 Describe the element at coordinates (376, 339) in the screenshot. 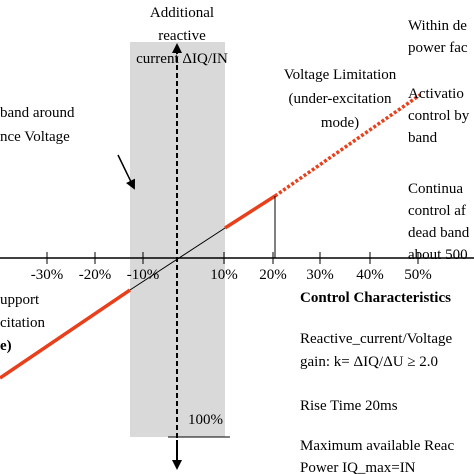

I see `characteristic: Reactive_current/Voltage` at that location.